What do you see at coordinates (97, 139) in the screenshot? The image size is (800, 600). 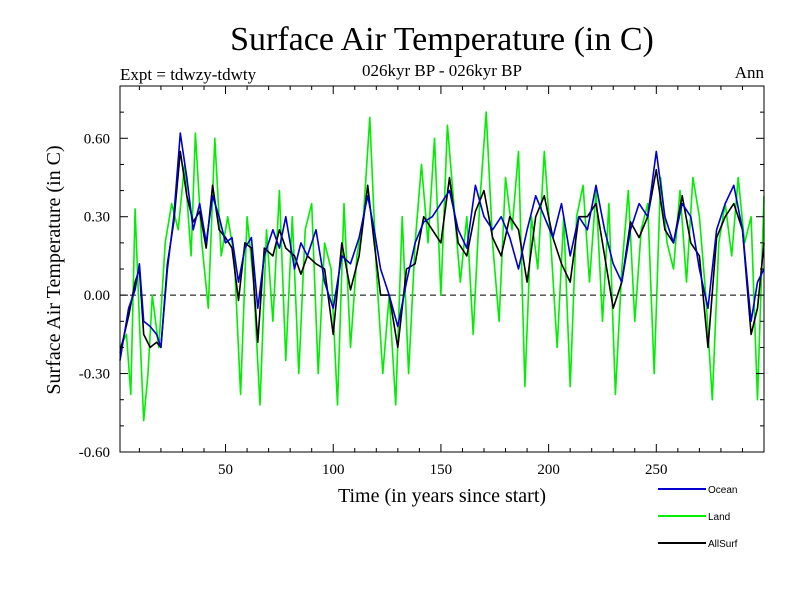 I see `y-tick-label: 0.60` at bounding box center [97, 139].